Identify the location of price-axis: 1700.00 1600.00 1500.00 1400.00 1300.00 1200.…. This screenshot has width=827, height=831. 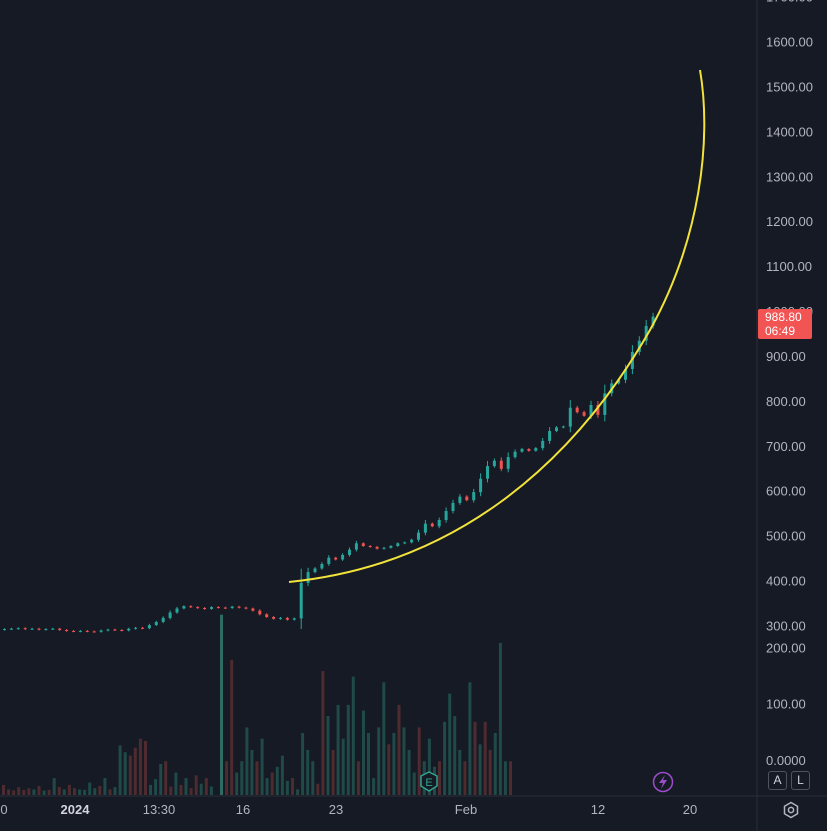
(789, 384).